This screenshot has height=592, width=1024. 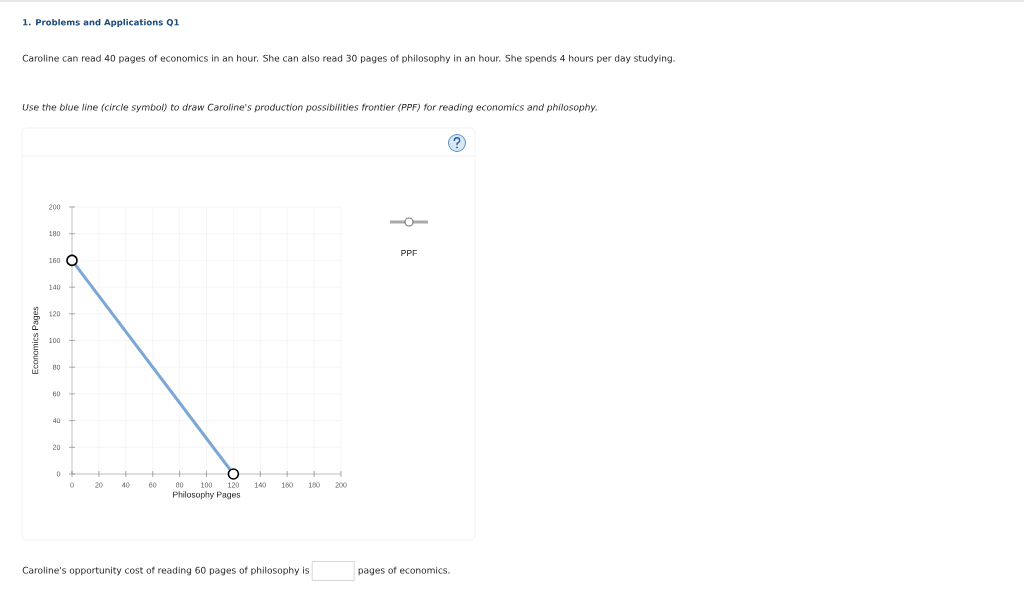 I want to click on text: Use the blue line (circle symbol) to draw Caroline's production possibilities frontier (PPF) for reading economics and philosophy., so click(x=309, y=108).